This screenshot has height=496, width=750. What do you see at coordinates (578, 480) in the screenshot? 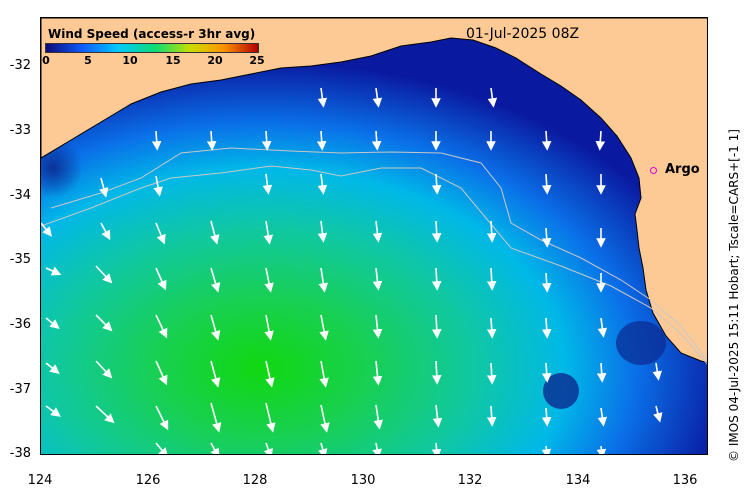
I see `x-tick-label: 134` at bounding box center [578, 480].